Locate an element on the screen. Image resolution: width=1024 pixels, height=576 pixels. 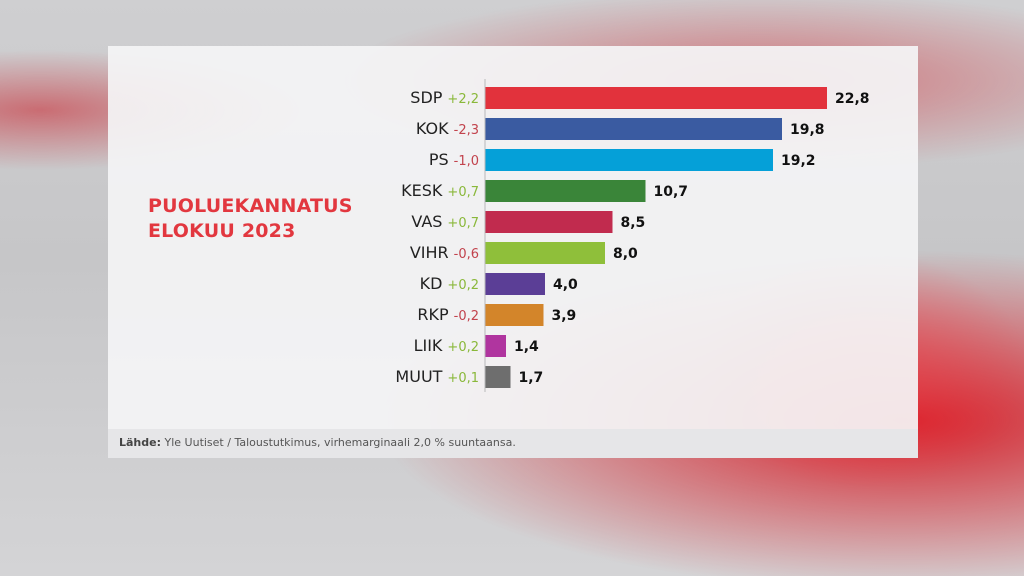
change-label: -0,6 is located at coordinates (466, 254).